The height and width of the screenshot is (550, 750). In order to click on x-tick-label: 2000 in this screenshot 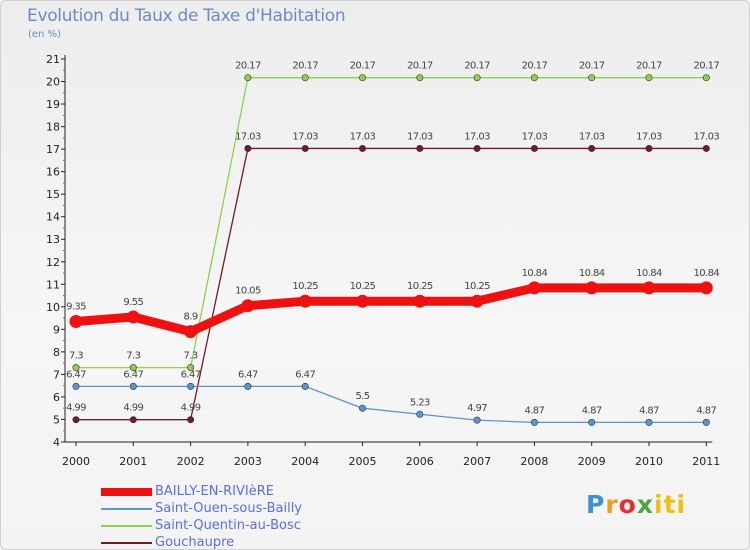, I will do `click(76, 461)`.